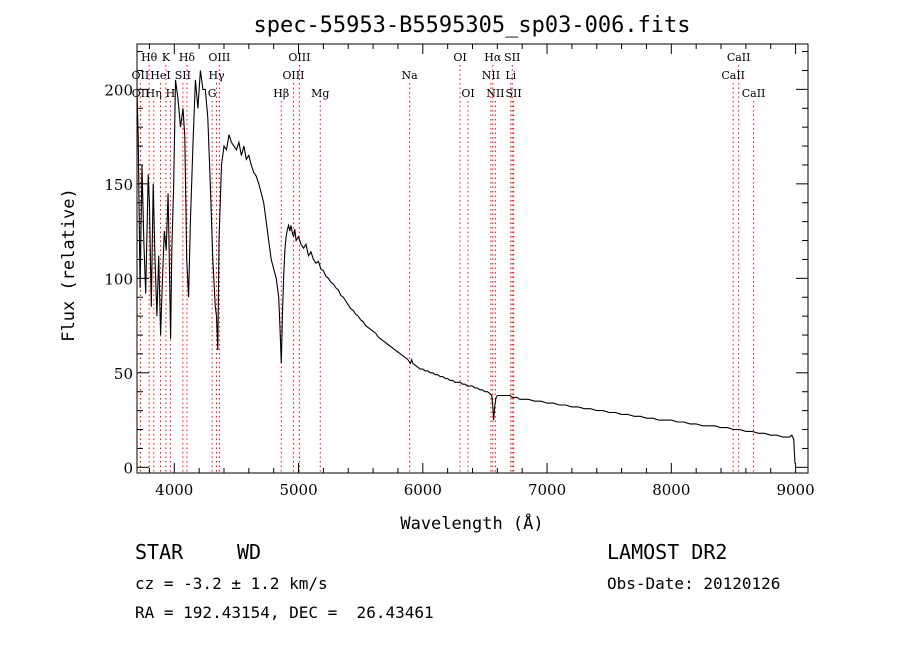  What do you see at coordinates (149, 57) in the screenshot?
I see `line-label: Hθ` at bounding box center [149, 57].